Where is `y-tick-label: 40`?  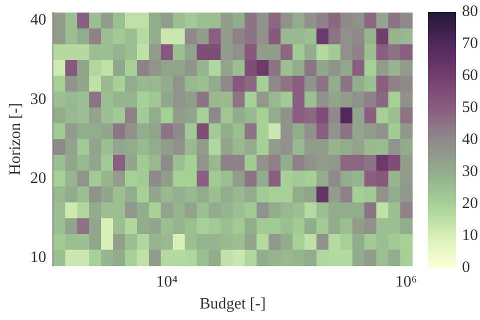
y-tick-label: 40 is located at coordinates (38, 20).